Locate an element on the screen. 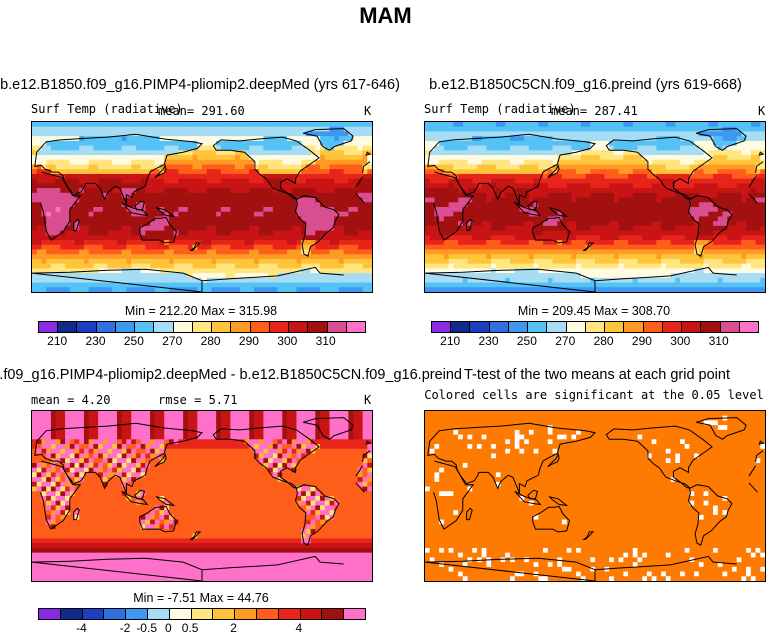 This screenshot has height=636, width=771. panel1-colorbar-swatch is located at coordinates (183, 327).